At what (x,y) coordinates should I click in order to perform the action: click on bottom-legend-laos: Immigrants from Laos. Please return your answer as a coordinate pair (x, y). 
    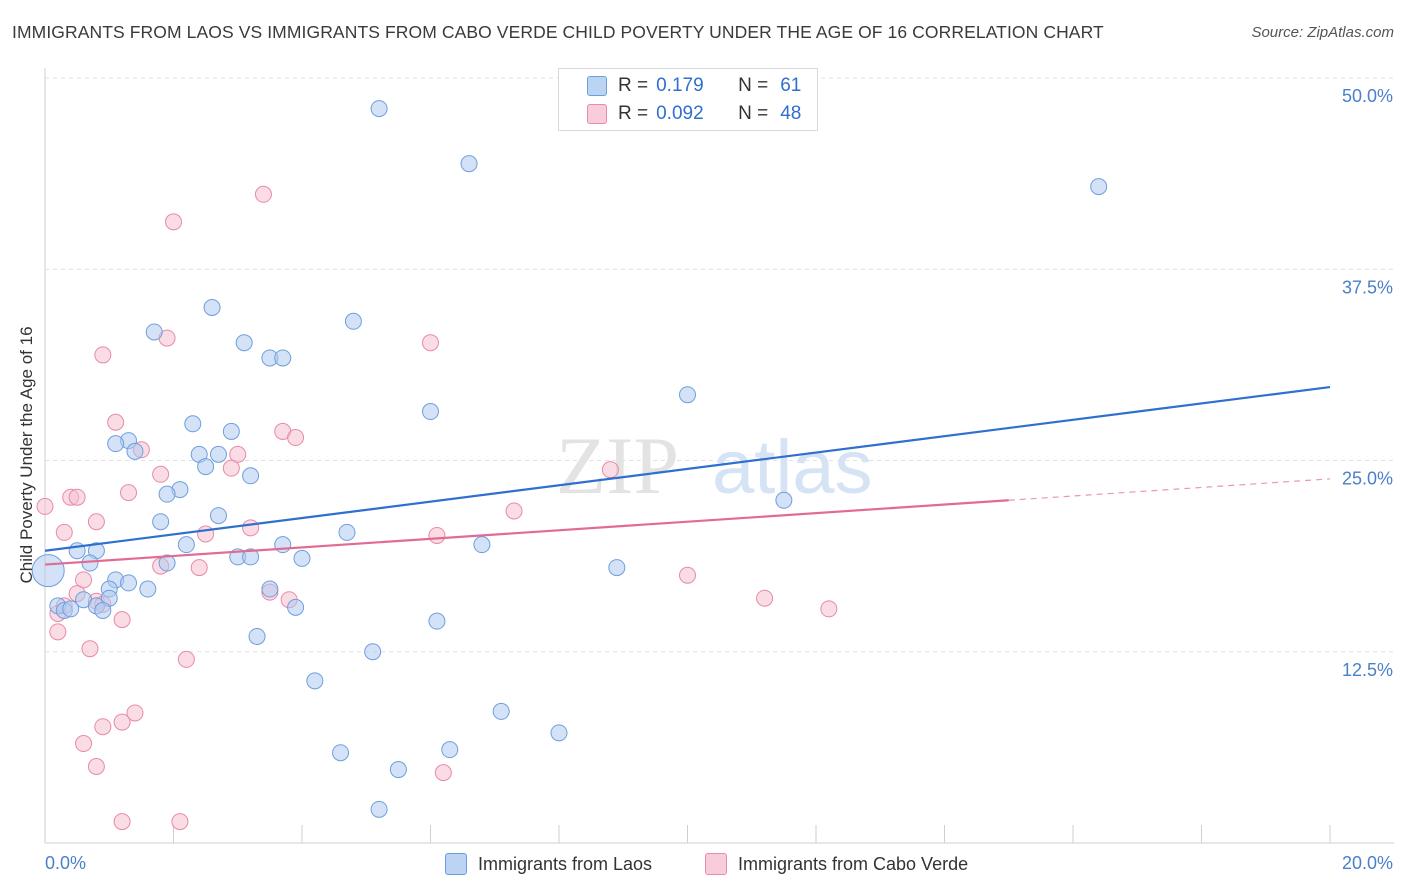
    Looking at the image, I should click on (548, 864).